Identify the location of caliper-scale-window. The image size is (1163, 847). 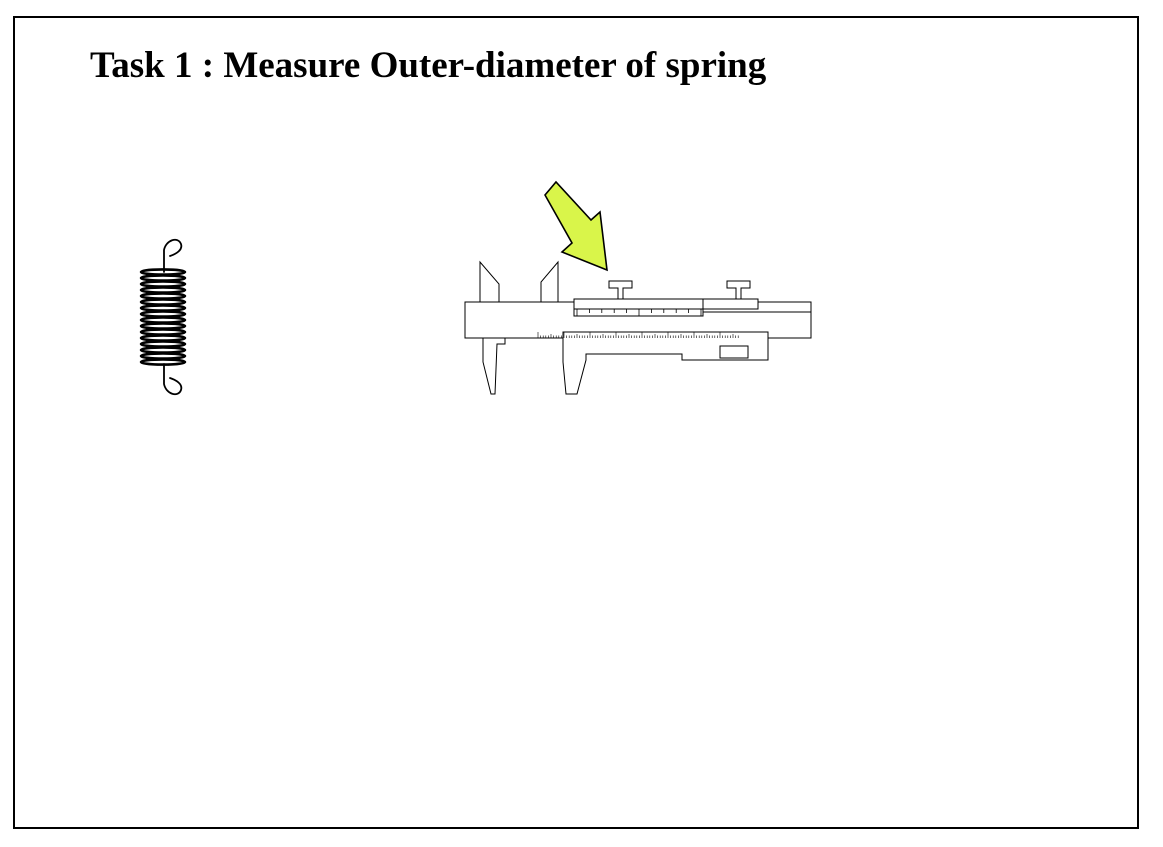
(638, 312).